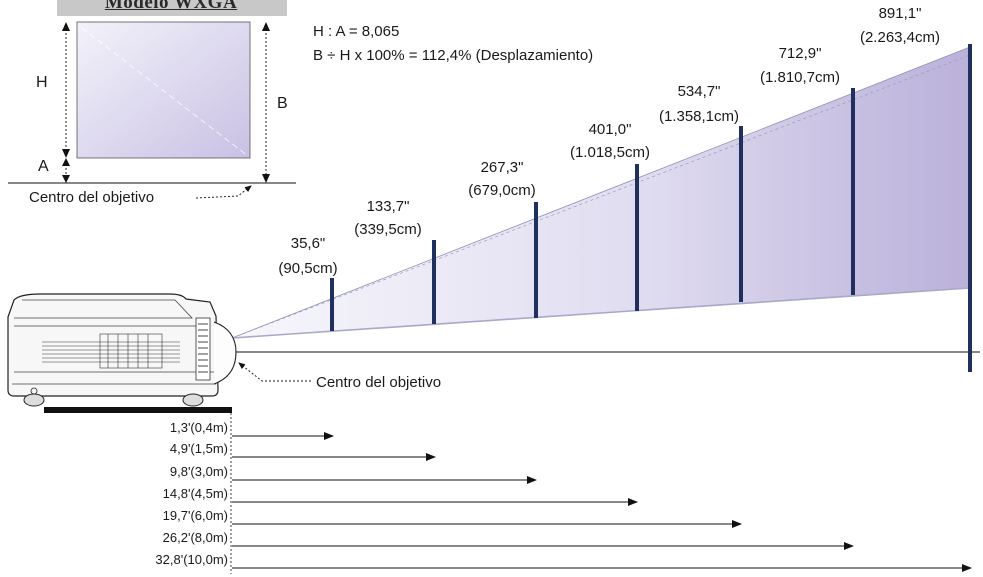 The image size is (983, 577). What do you see at coordinates (42, 82) in the screenshot?
I see `h-label: H` at bounding box center [42, 82].